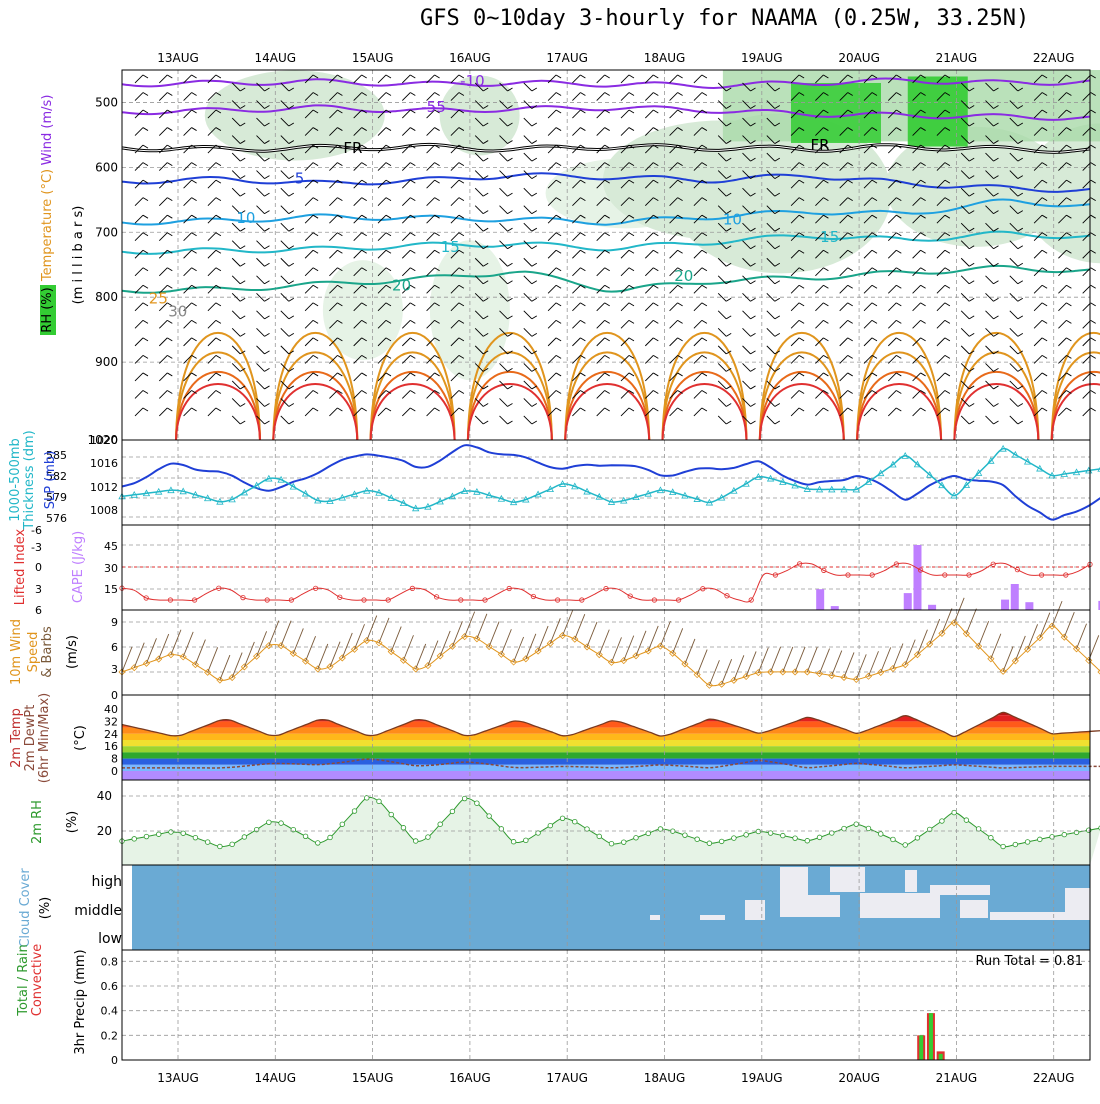  I want to click on contour-label: 20, so click(401, 286).